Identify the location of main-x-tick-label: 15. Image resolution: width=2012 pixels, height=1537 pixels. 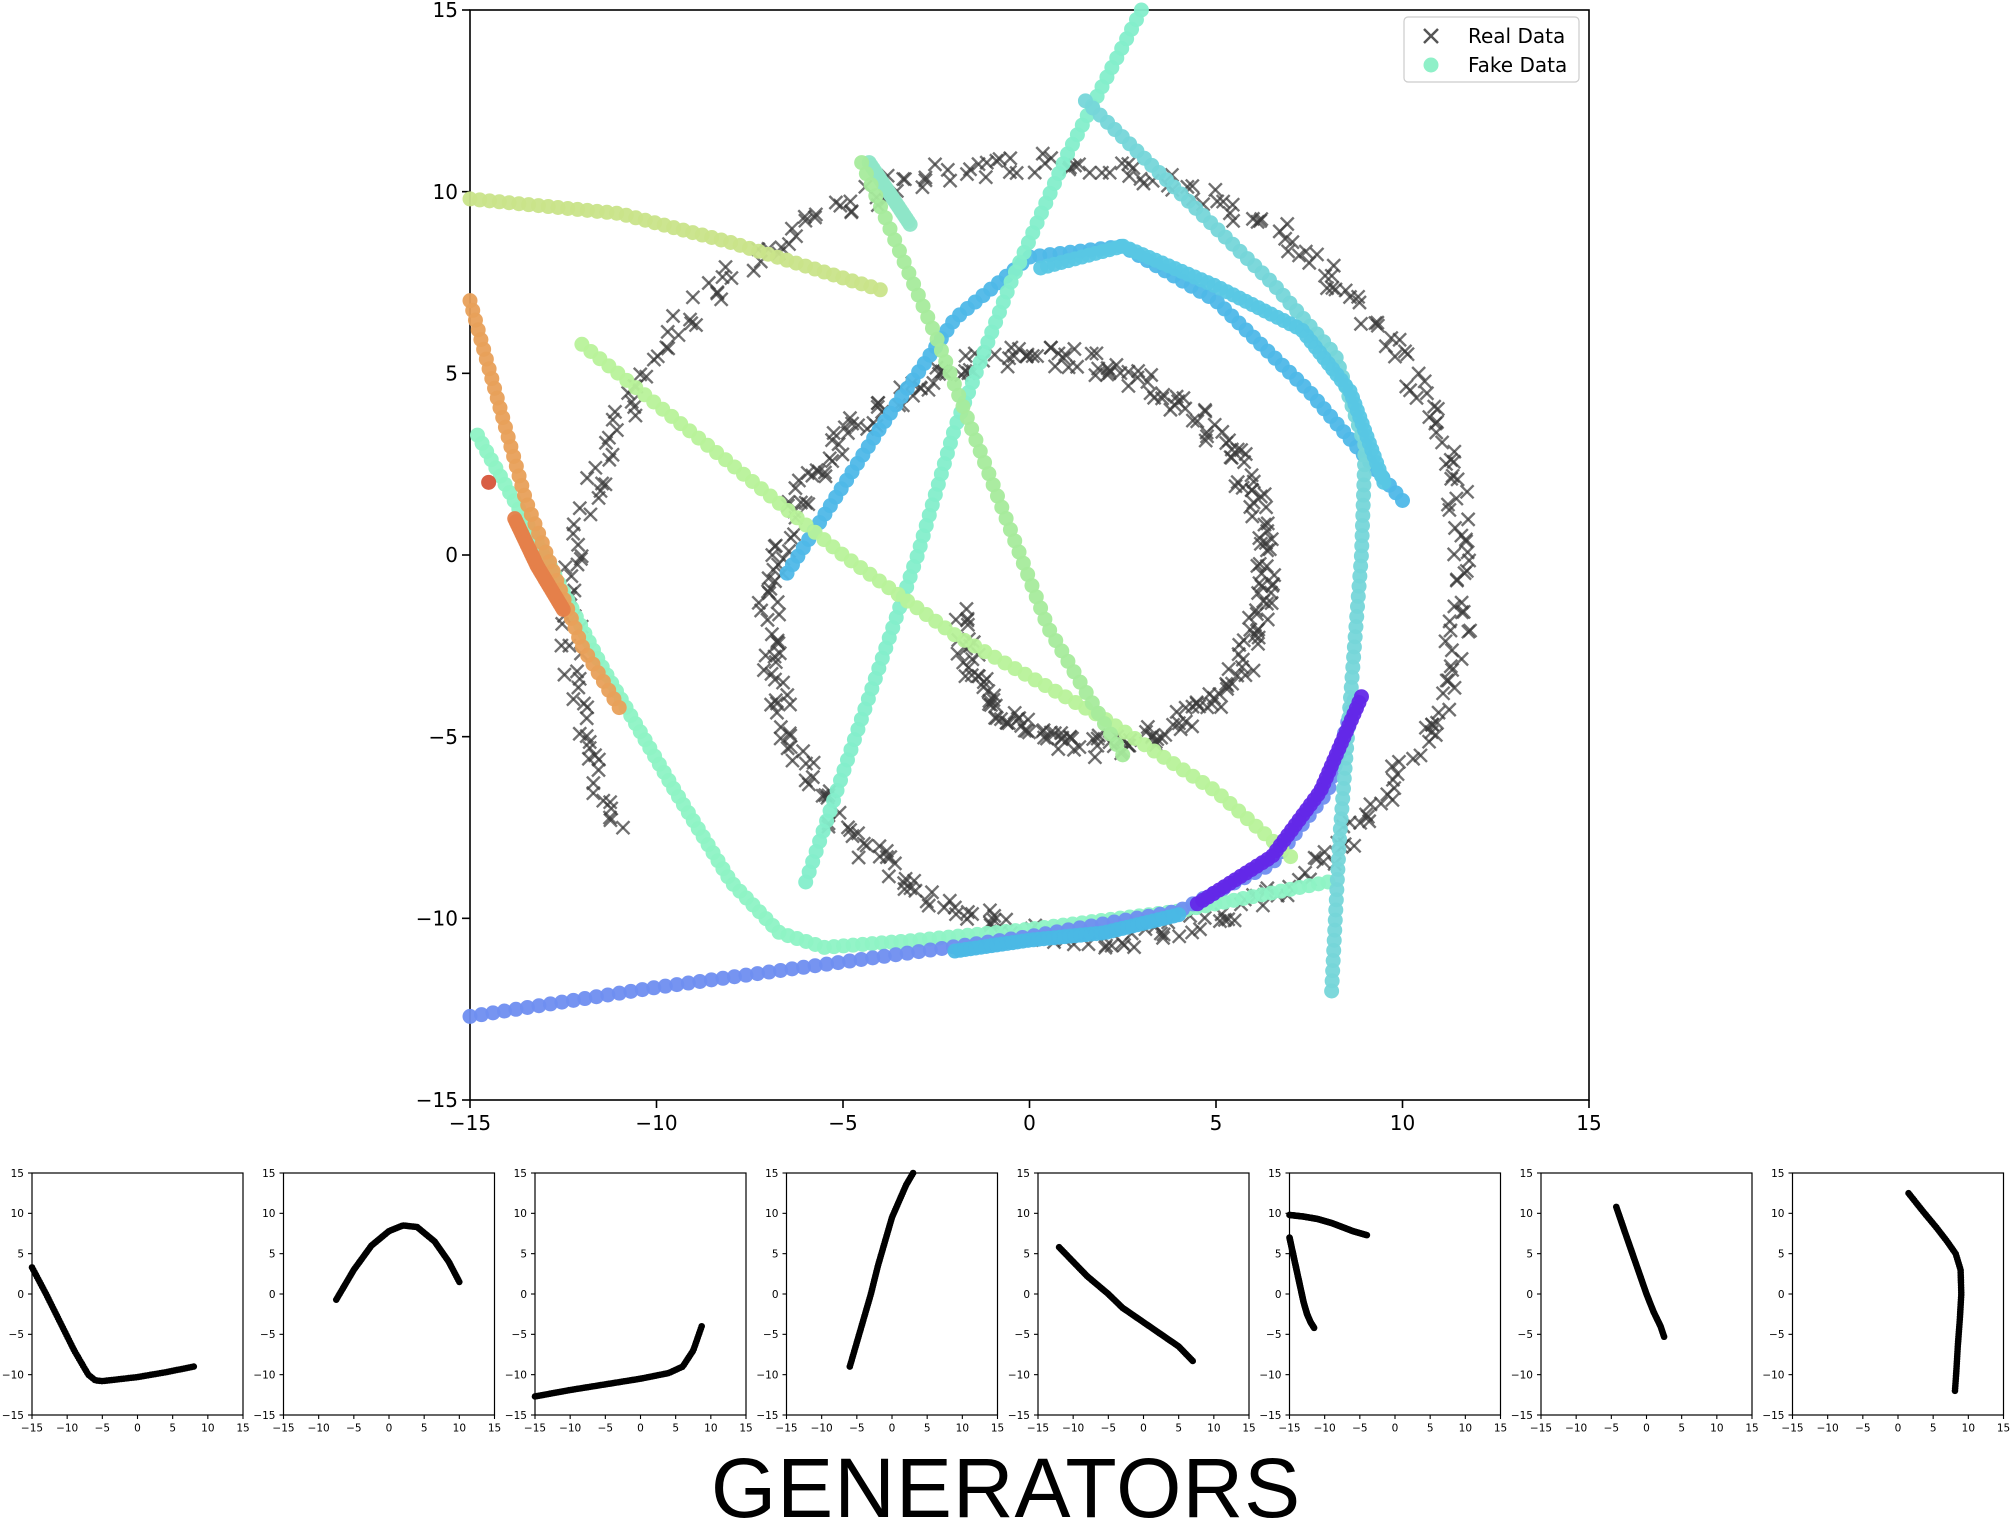
(1588, 1123).